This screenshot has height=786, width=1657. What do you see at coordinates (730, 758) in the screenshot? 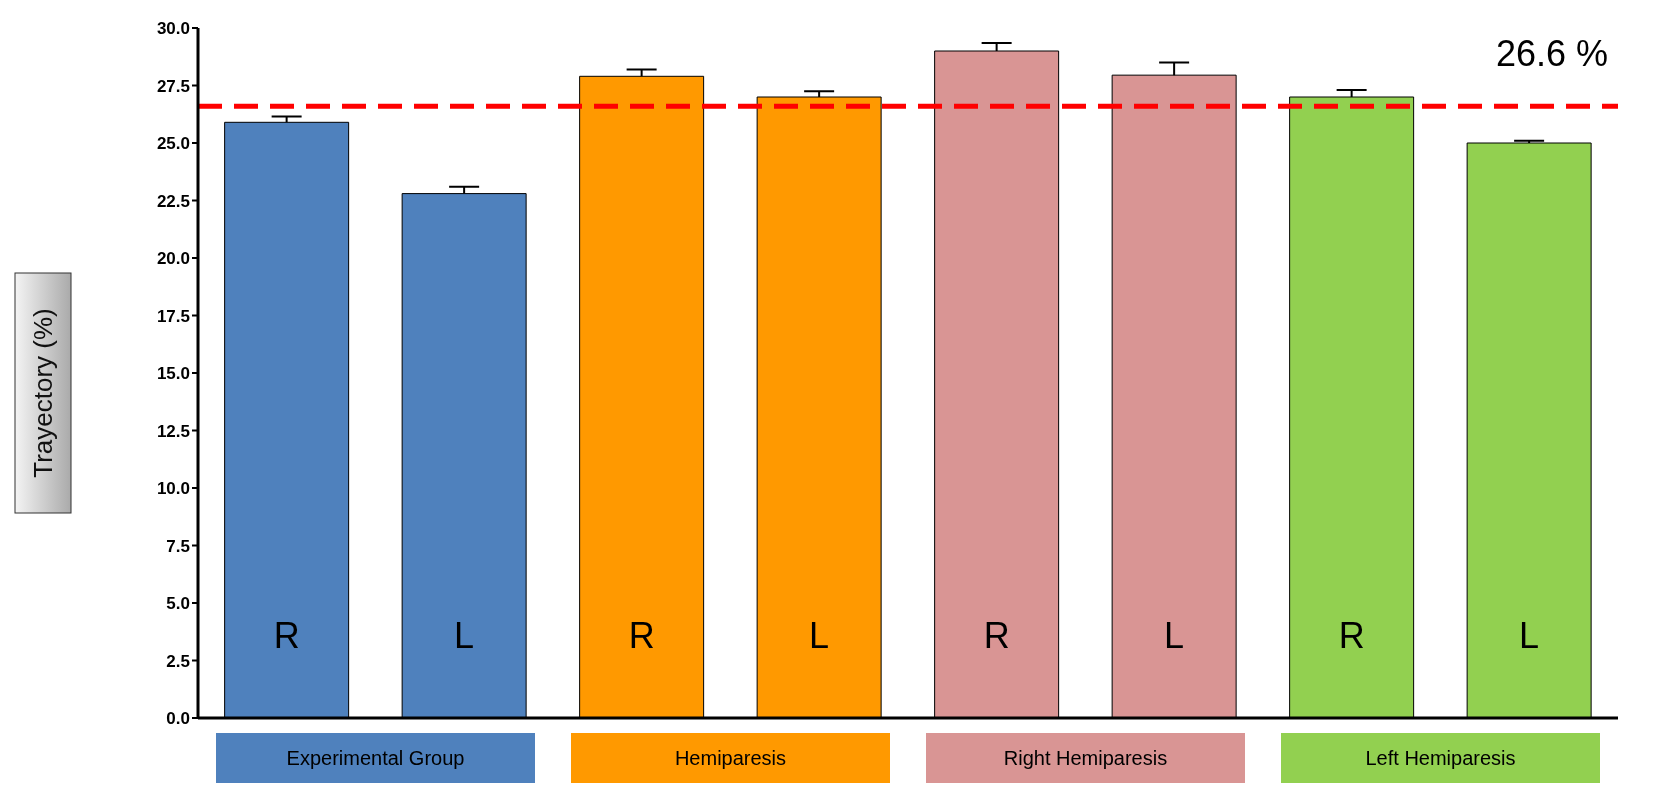
I see `text: Hemiparesis` at bounding box center [730, 758].